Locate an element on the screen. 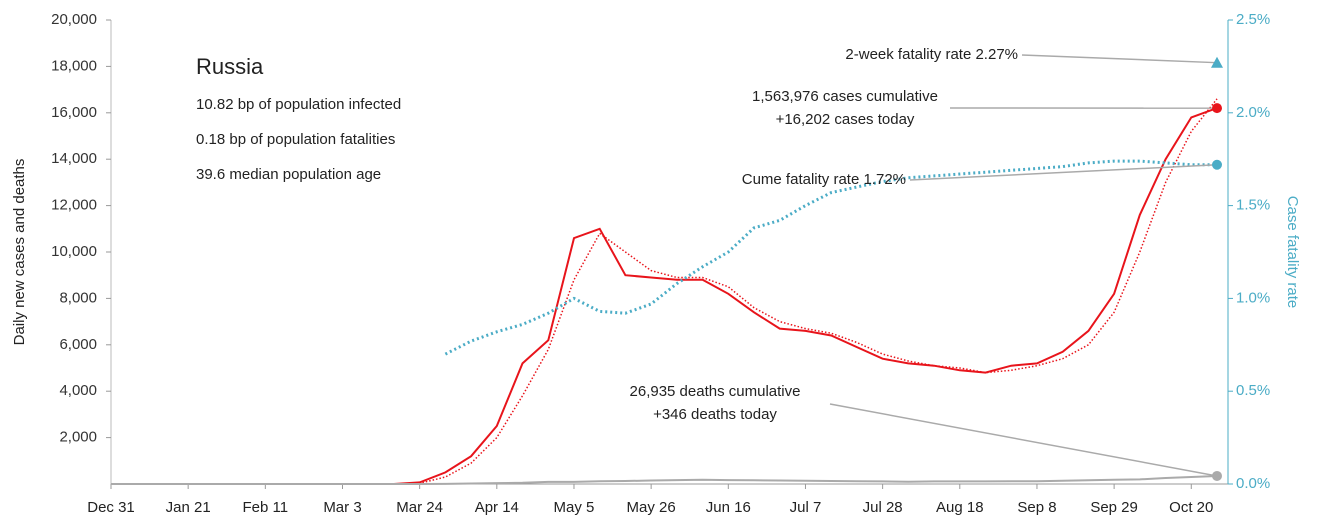  annotation-text: 2-week fatality rate 2.27% is located at coordinates (931, 54).